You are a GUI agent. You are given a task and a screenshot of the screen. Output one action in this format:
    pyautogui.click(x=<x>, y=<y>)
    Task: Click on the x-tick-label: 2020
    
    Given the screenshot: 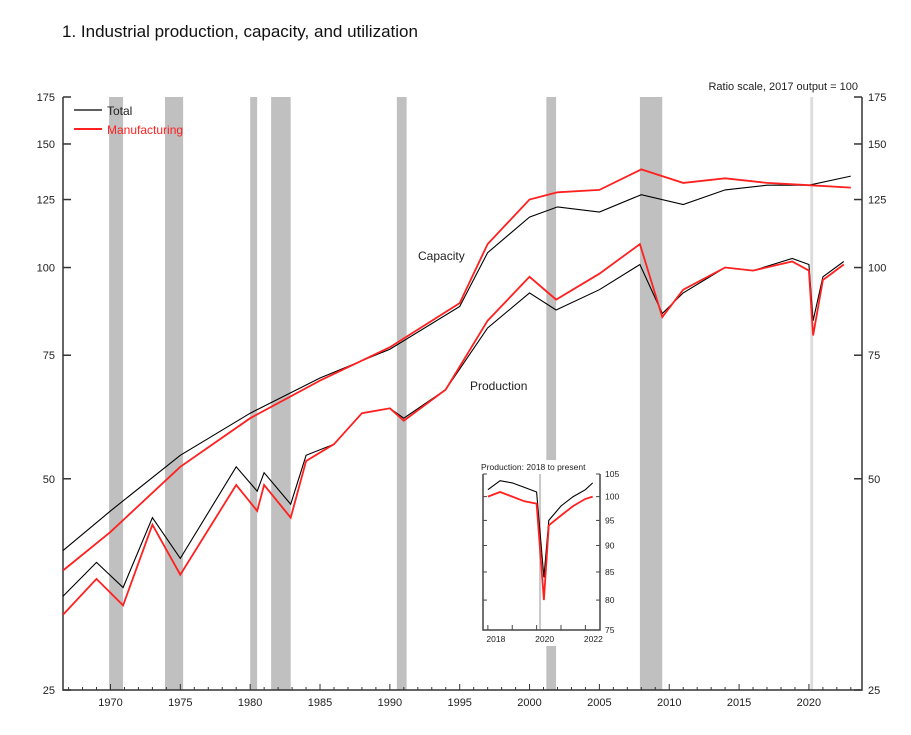 What is the action you would take?
    pyautogui.click(x=809, y=703)
    